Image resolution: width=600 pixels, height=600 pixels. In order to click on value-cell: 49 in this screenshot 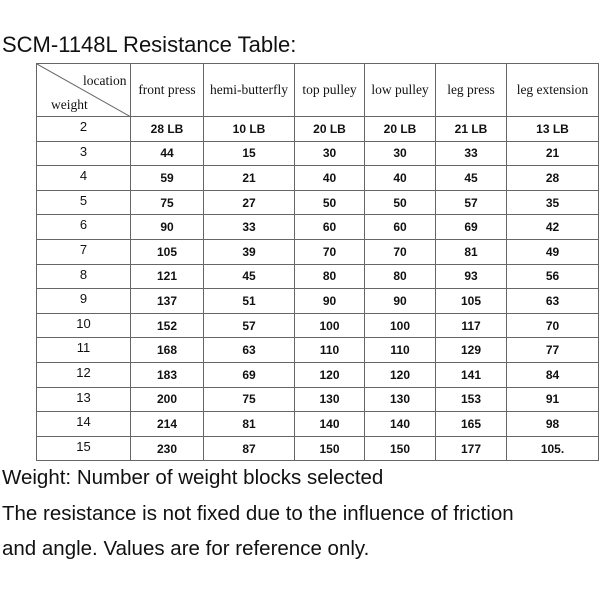, I will do `click(553, 252)`.